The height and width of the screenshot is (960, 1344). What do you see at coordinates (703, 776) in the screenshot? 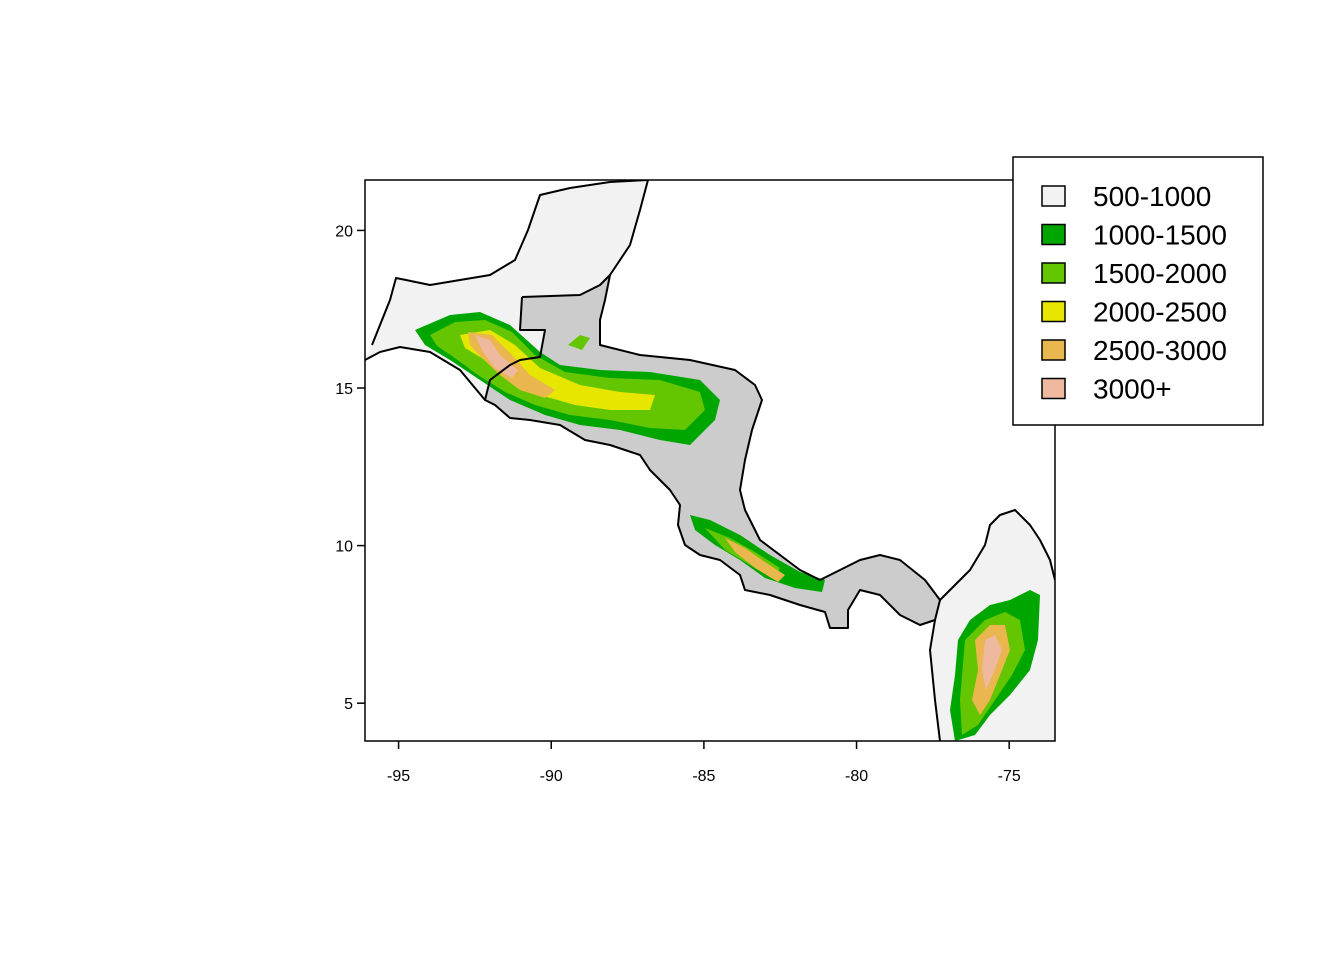
I see `x-tick-label: -85` at bounding box center [703, 776].